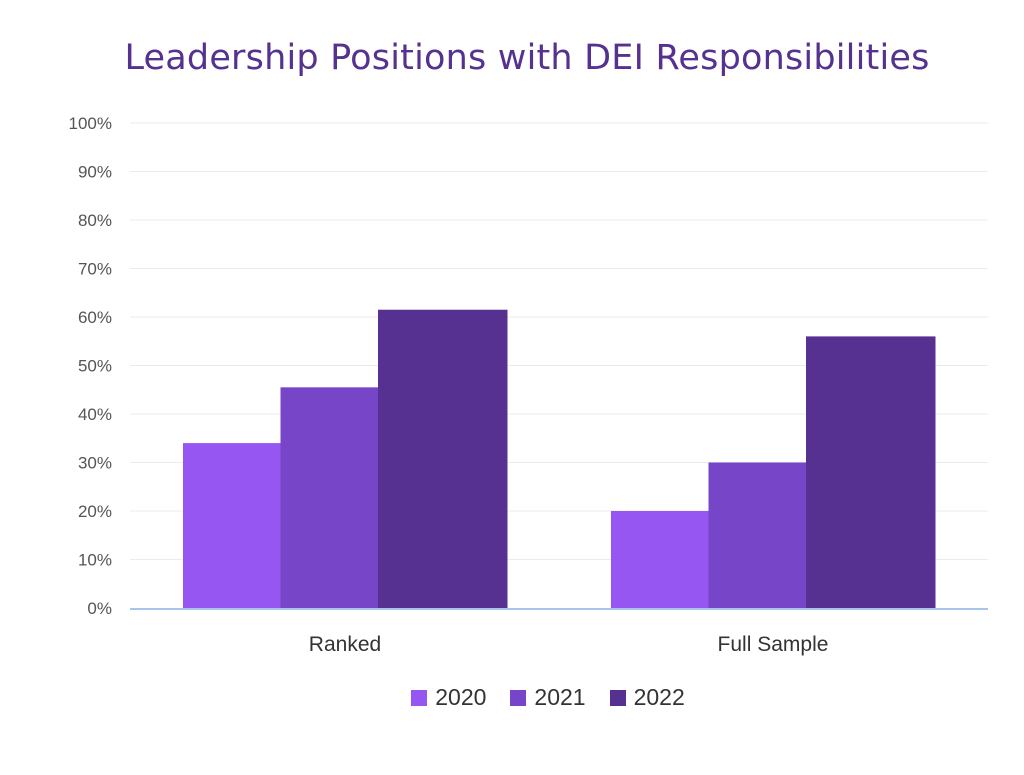 This screenshot has height=775, width=1024. I want to click on y-tick-label: 90%, so click(95, 172).